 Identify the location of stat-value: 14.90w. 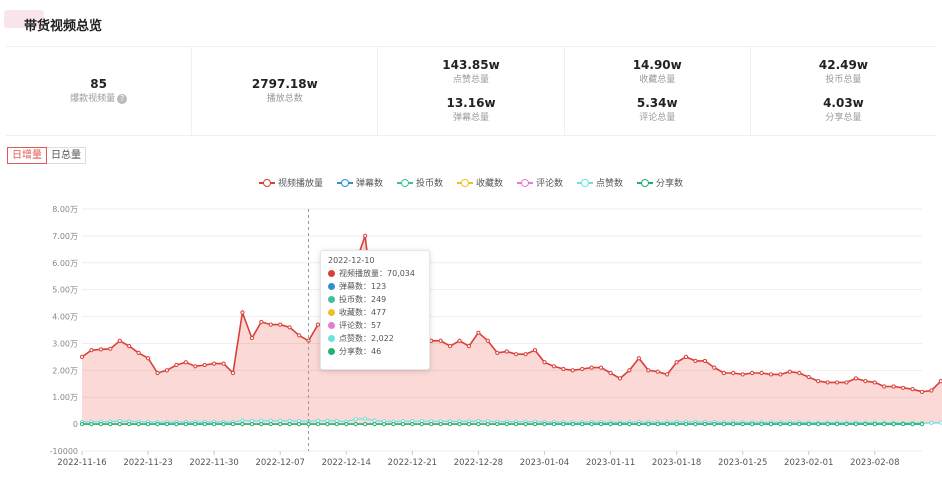
(657, 65).